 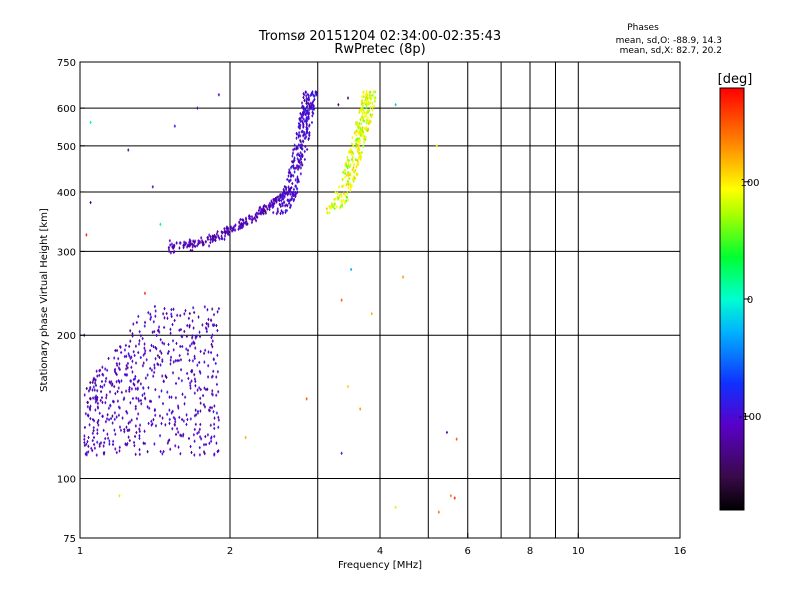 What do you see at coordinates (379, 36) in the screenshot?
I see `chart-title: Tromsø 20151204 02:34:00-02:35:43` at bounding box center [379, 36].